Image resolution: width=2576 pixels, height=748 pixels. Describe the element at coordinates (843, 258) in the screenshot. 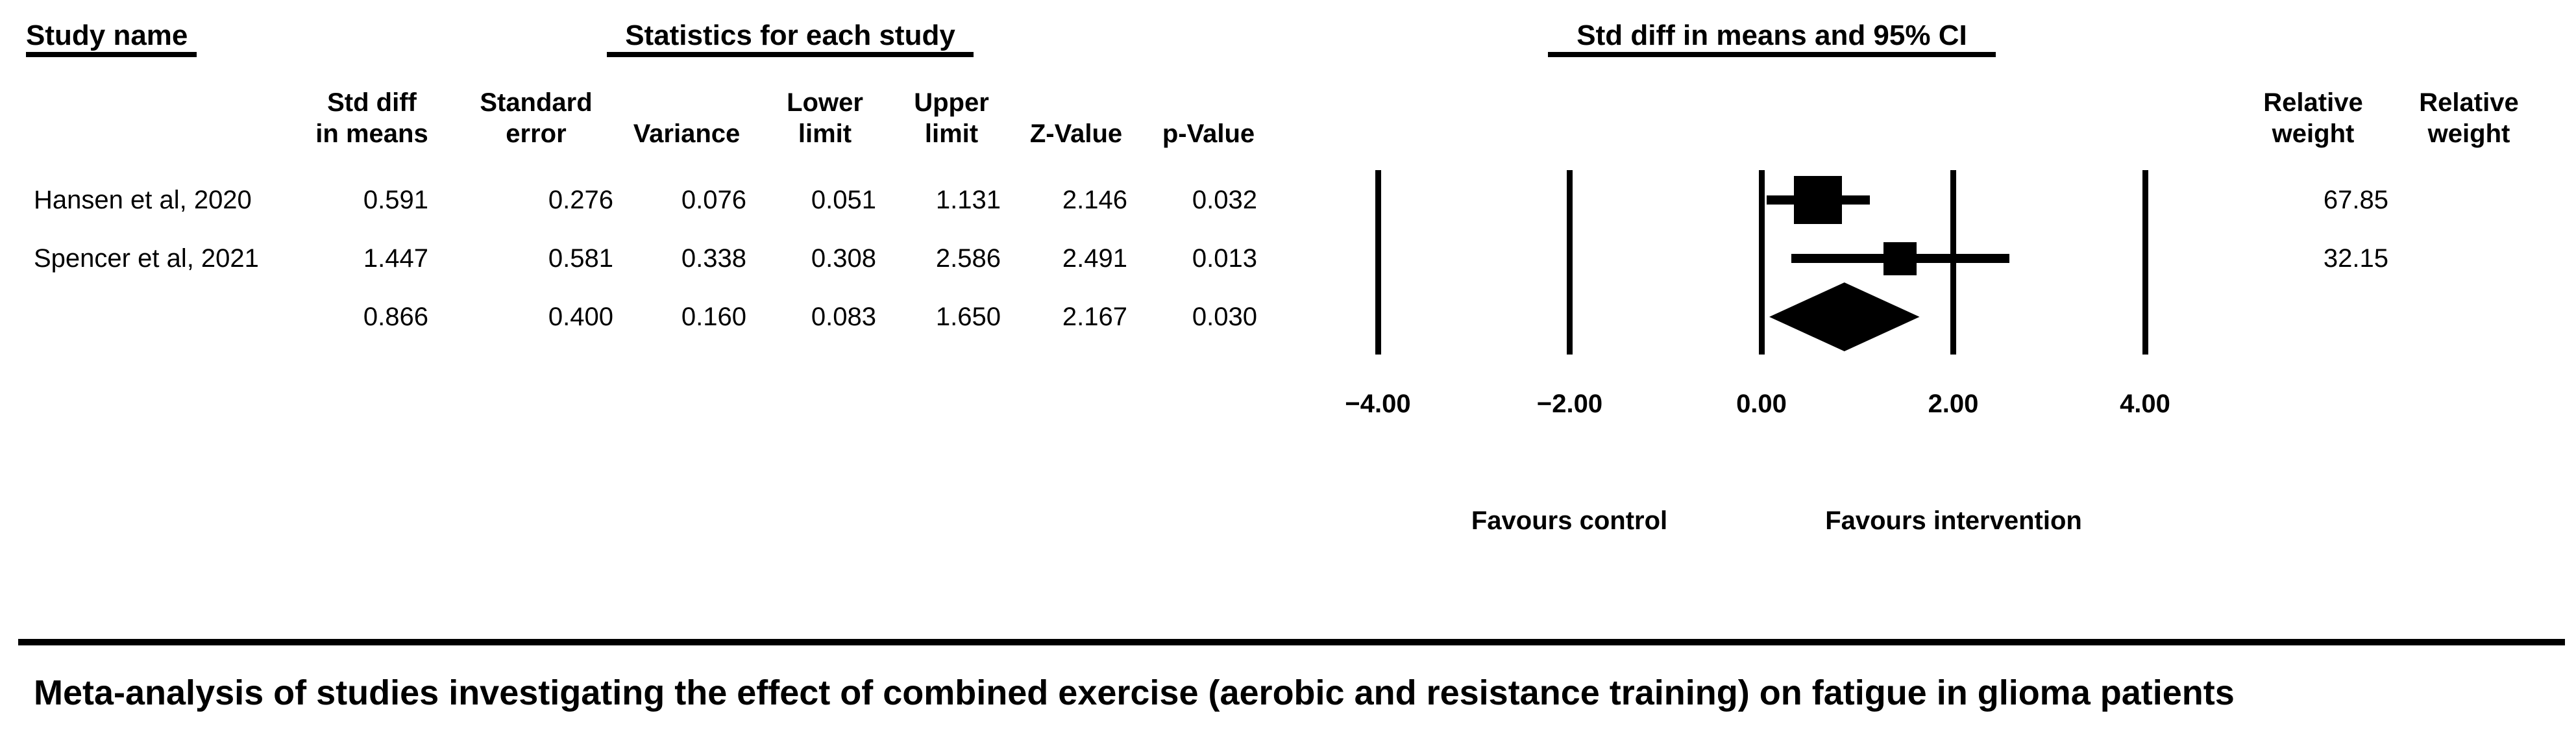

I see `lower-limit-value: 0.308` at that location.